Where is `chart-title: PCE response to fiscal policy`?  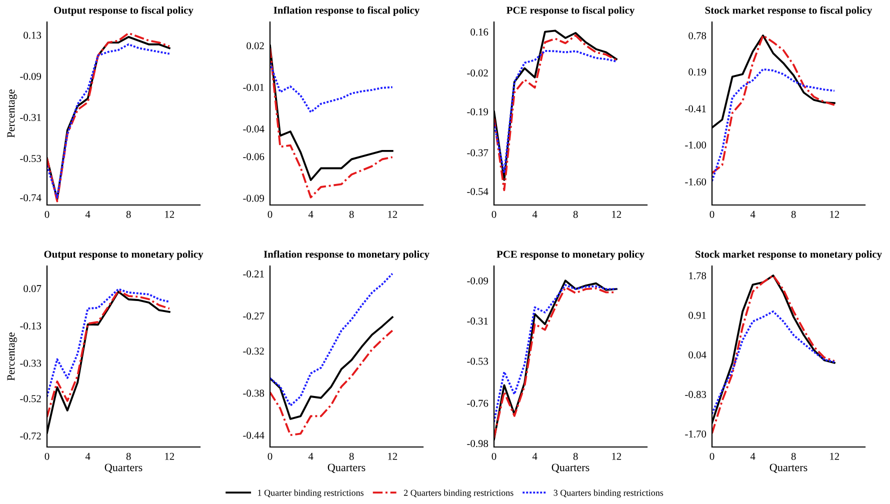 chart-title: PCE response to fiscal policy is located at coordinates (570, 11).